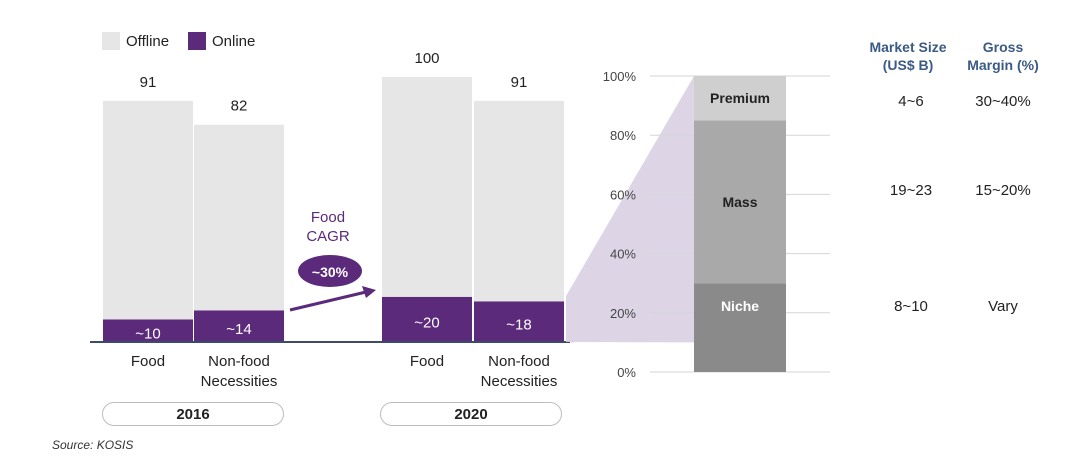 The height and width of the screenshot is (462, 1080). I want to click on category-label-2016-0-0: Food, so click(148, 361).